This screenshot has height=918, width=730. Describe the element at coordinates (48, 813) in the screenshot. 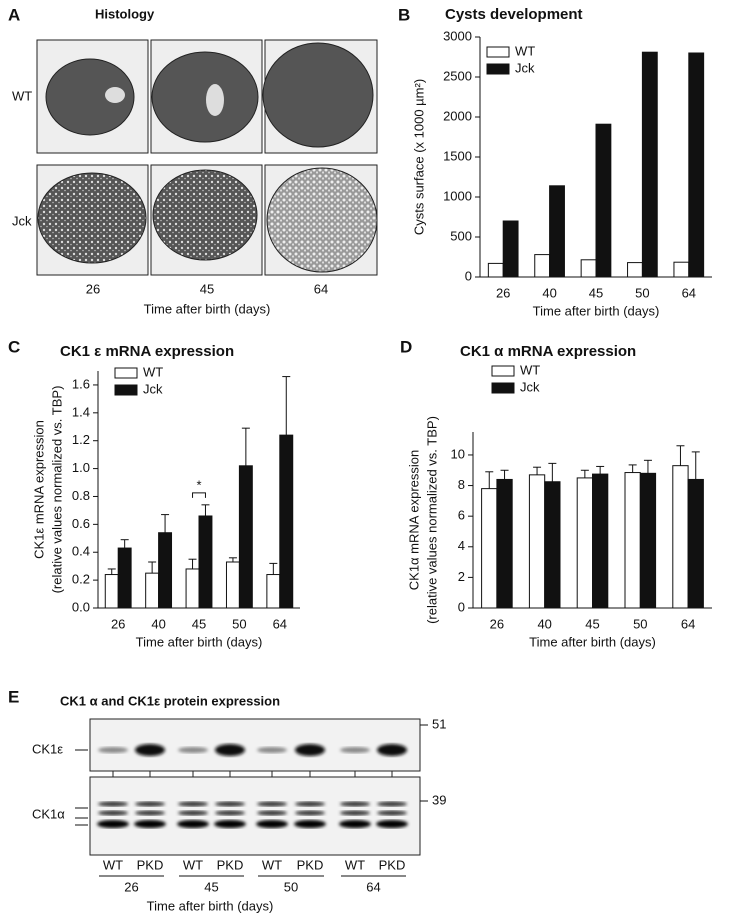

I see `row-label: CK1α` at that location.